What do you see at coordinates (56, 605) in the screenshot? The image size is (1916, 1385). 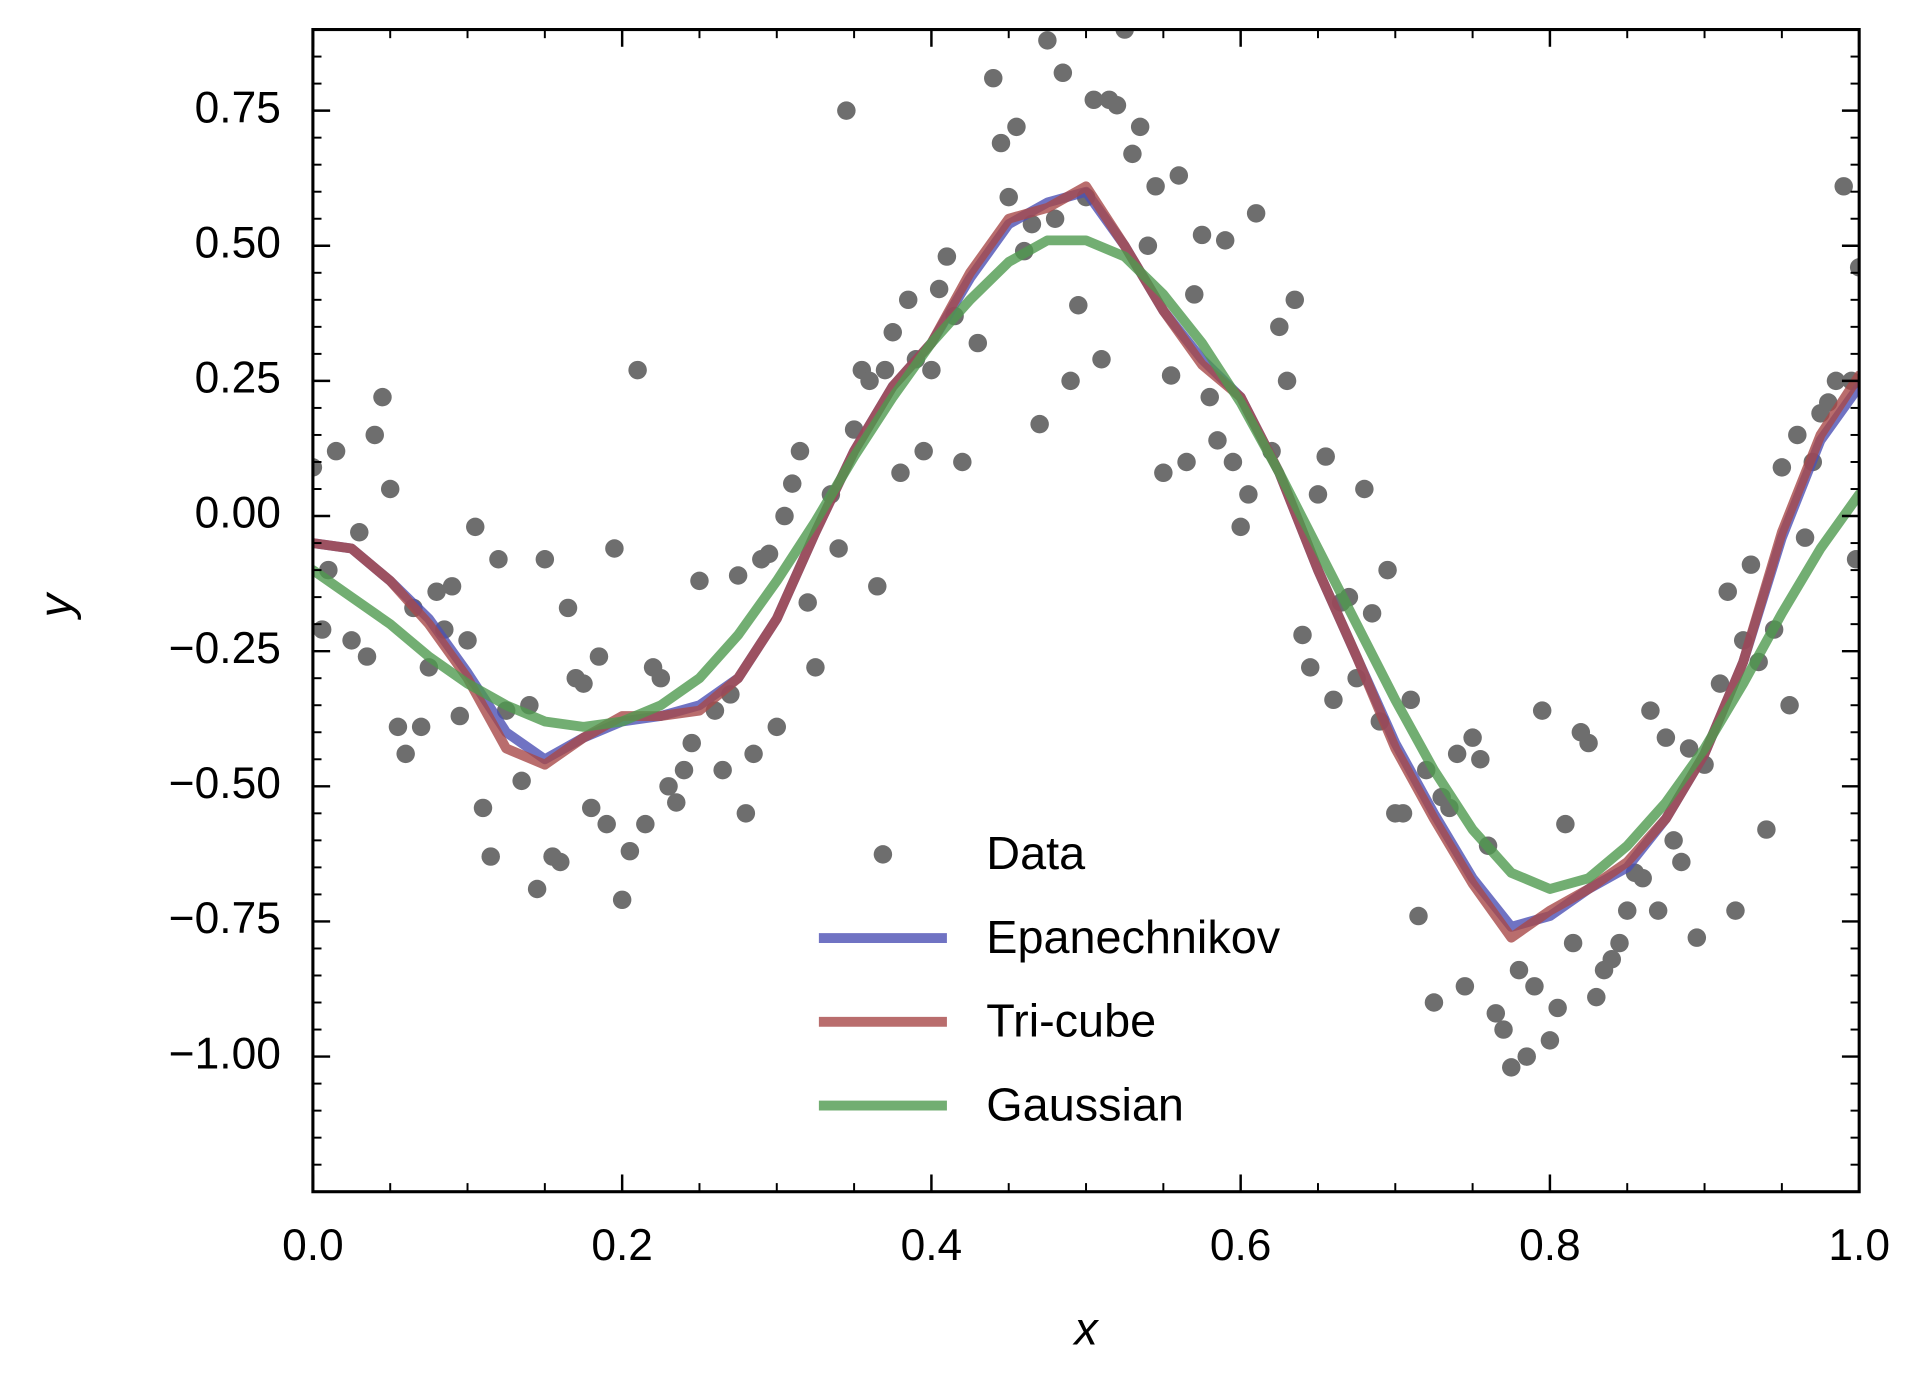 I see `y-axis-label: y` at bounding box center [56, 605].